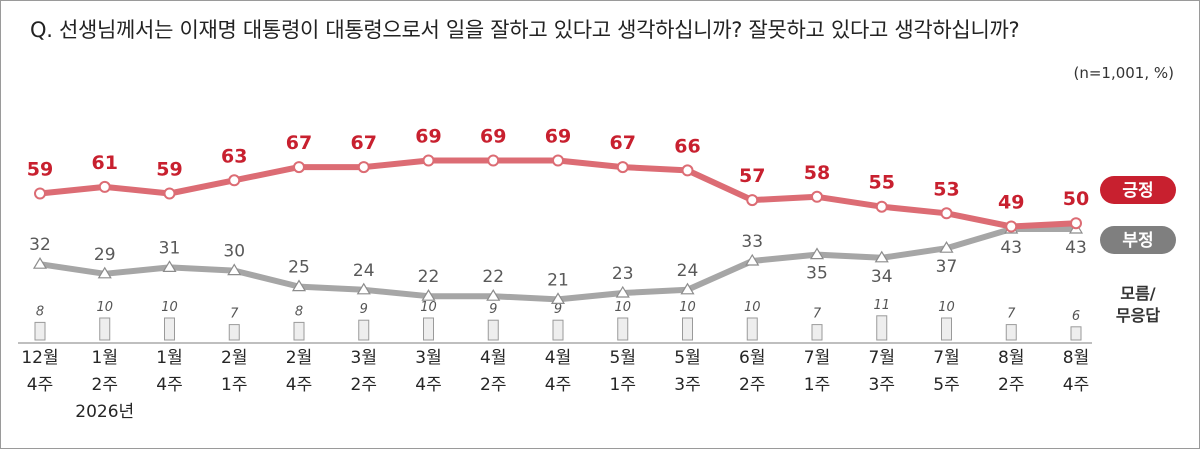  I want to click on negative-legend-badge, so click(1138, 240).